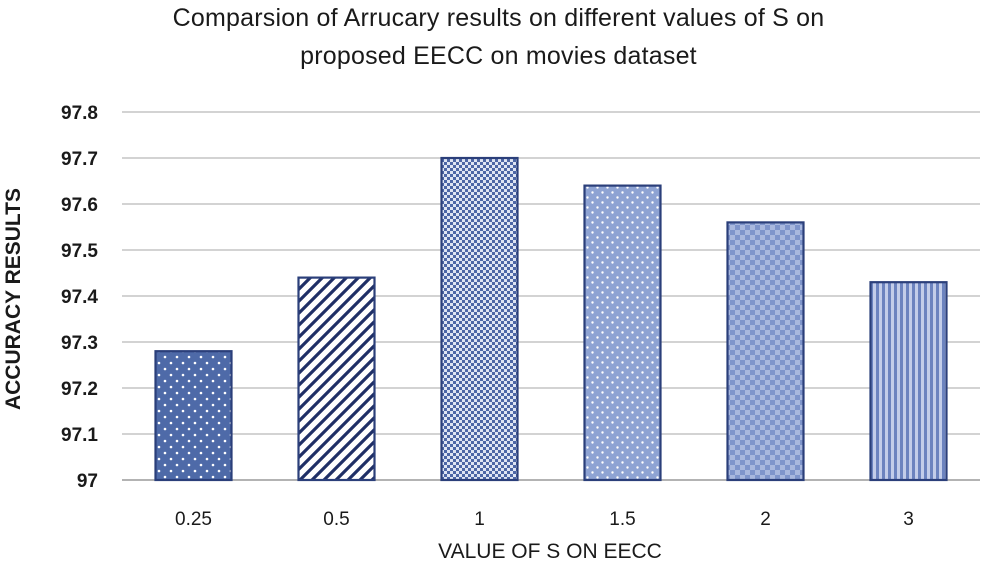 Image resolution: width=997 pixels, height=570 pixels. I want to click on x-axis-label: VALUE OF S ON EECC, so click(550, 551).